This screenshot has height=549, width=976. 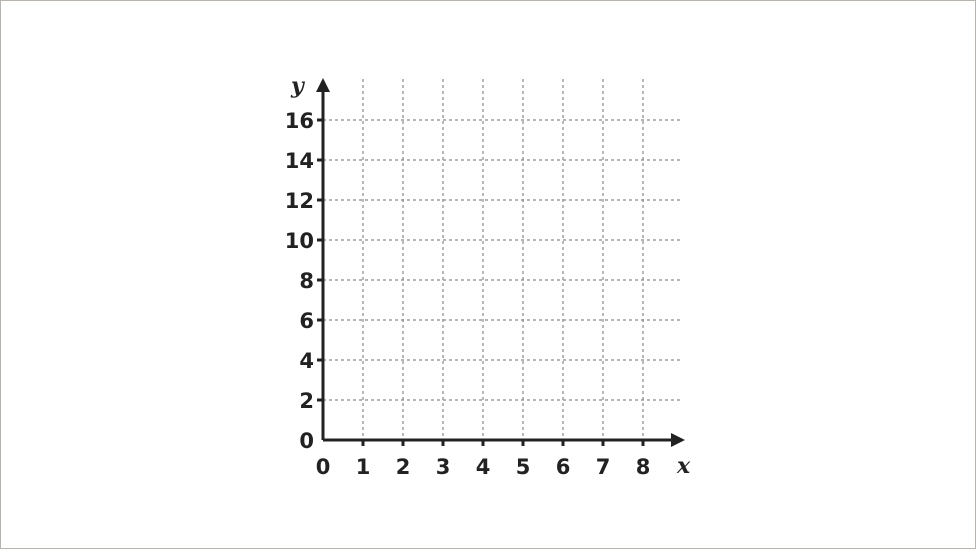 What do you see at coordinates (299, 161) in the screenshot?
I see `y-tick-label: 14` at bounding box center [299, 161].